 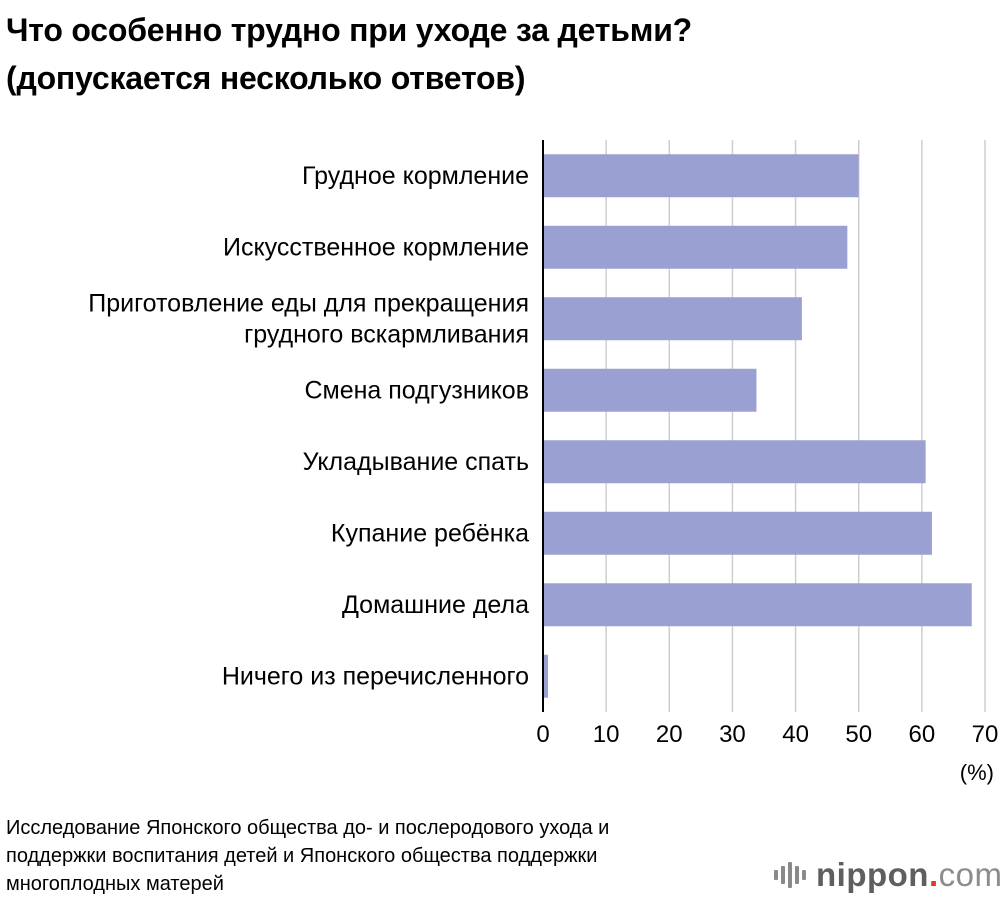 What do you see at coordinates (795, 734) in the screenshot?
I see `x-tick-label: 40` at bounding box center [795, 734].